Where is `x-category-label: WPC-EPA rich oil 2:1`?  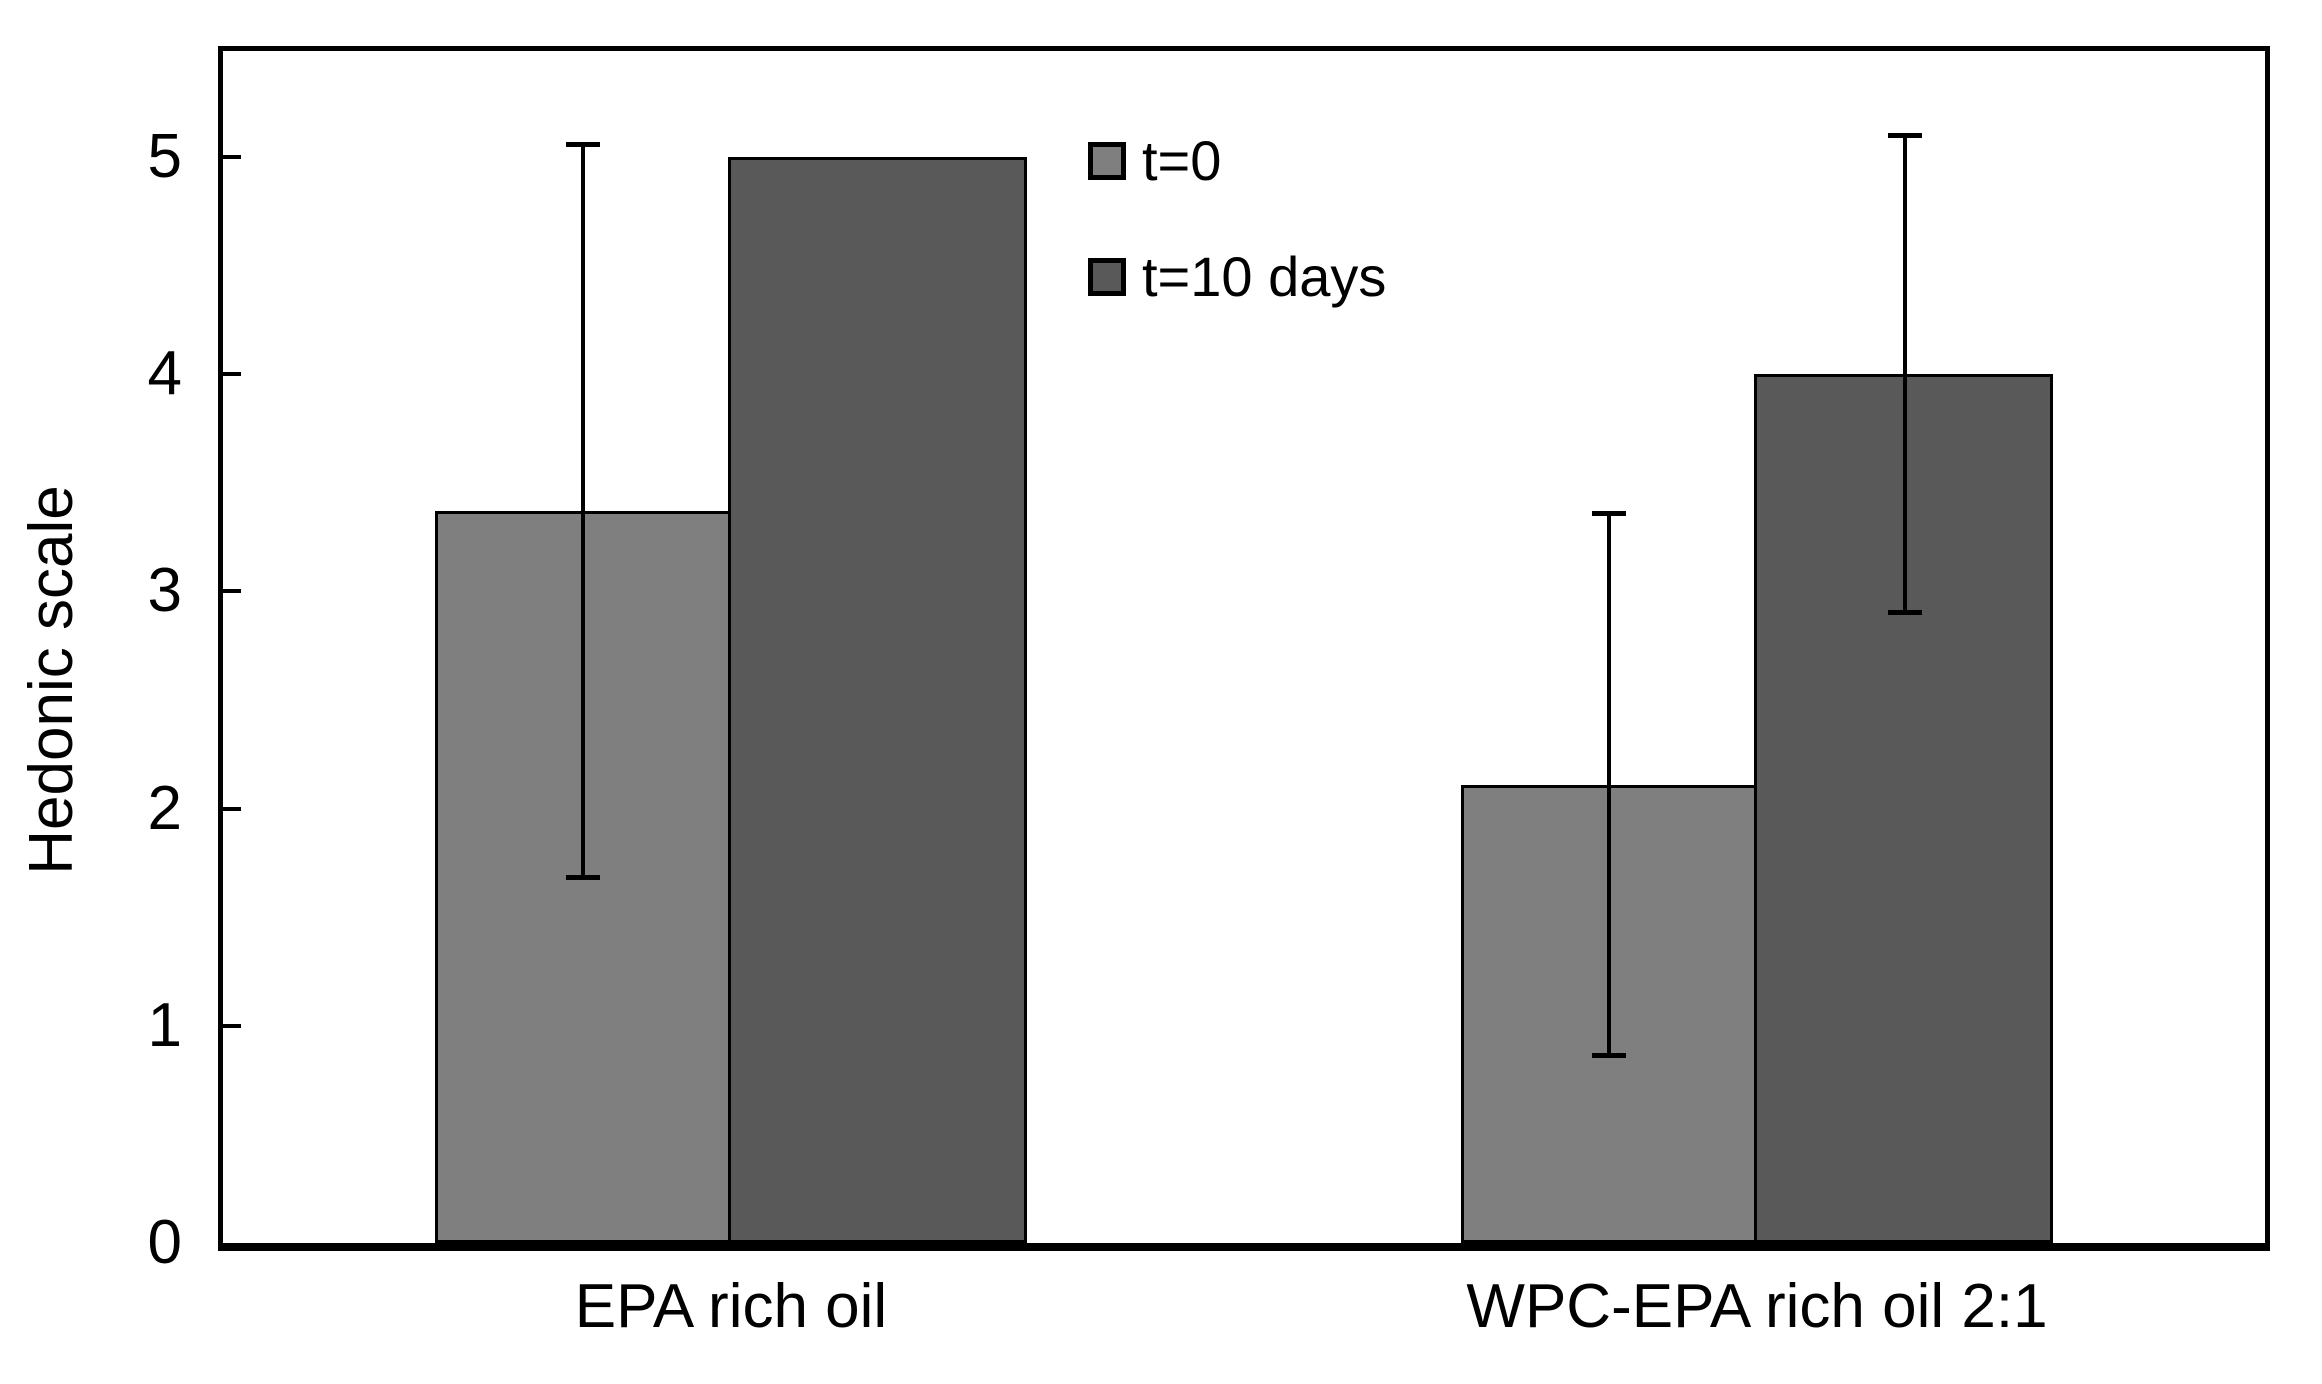 x-category-label: WPC-EPA rich oil 2:1 is located at coordinates (1757, 1306).